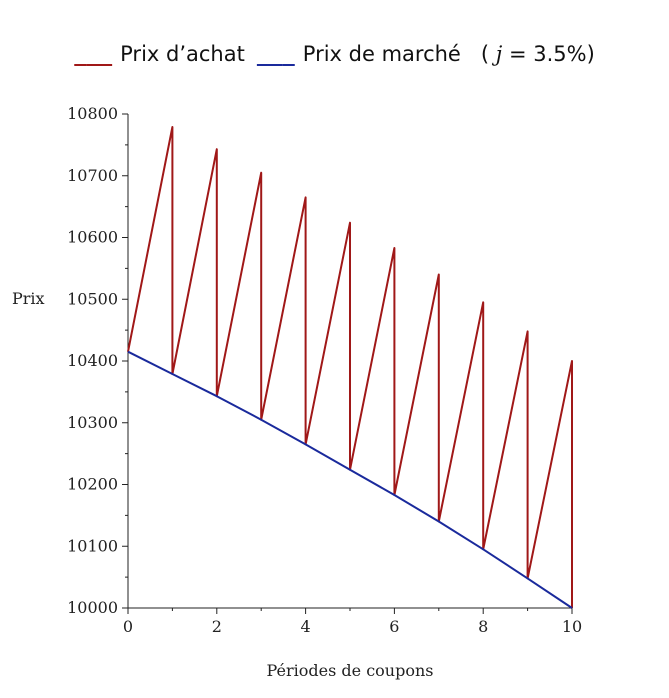 This screenshot has height=698, width=669. Describe the element at coordinates (92, 237) in the screenshot. I see `y-tick-label: 10600` at that location.